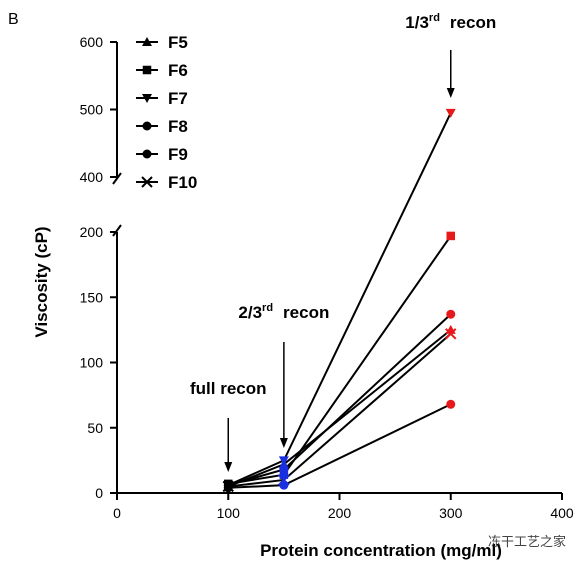  What do you see at coordinates (178, 42) in the screenshot?
I see `legend-label: F5` at bounding box center [178, 42].